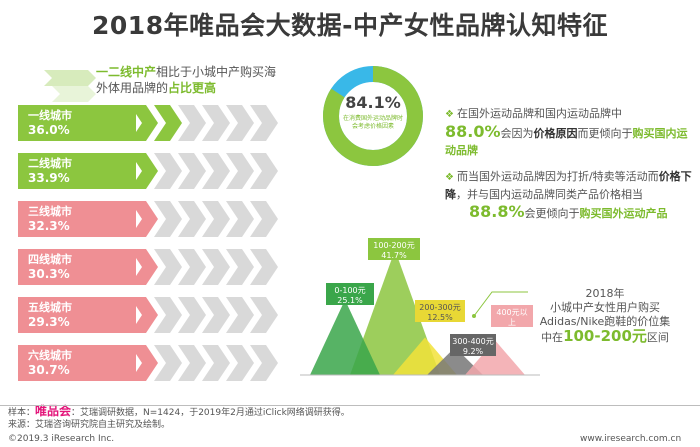  I want to click on point-one-mid: 会因为, so click(517, 133).